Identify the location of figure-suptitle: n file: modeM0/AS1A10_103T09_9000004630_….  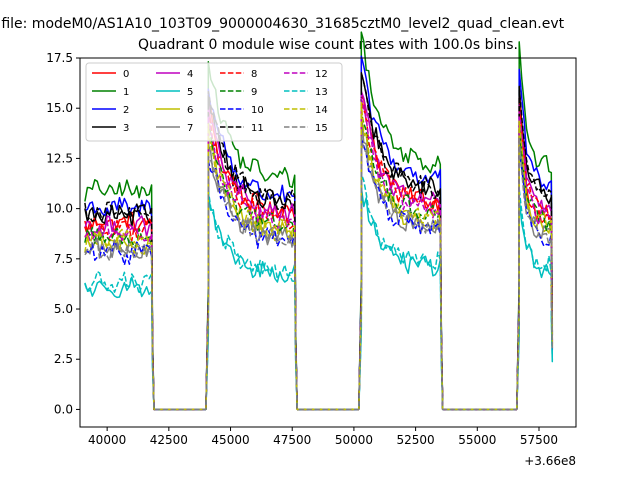
(282, 24).